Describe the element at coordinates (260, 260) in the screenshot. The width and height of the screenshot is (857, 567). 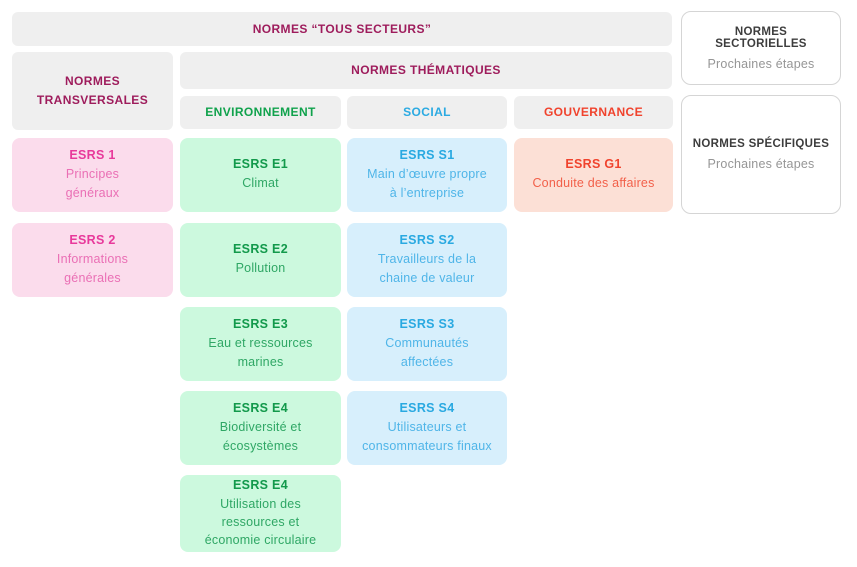
I see `card-esrs-e2: ESRS E2 Pollution` at that location.